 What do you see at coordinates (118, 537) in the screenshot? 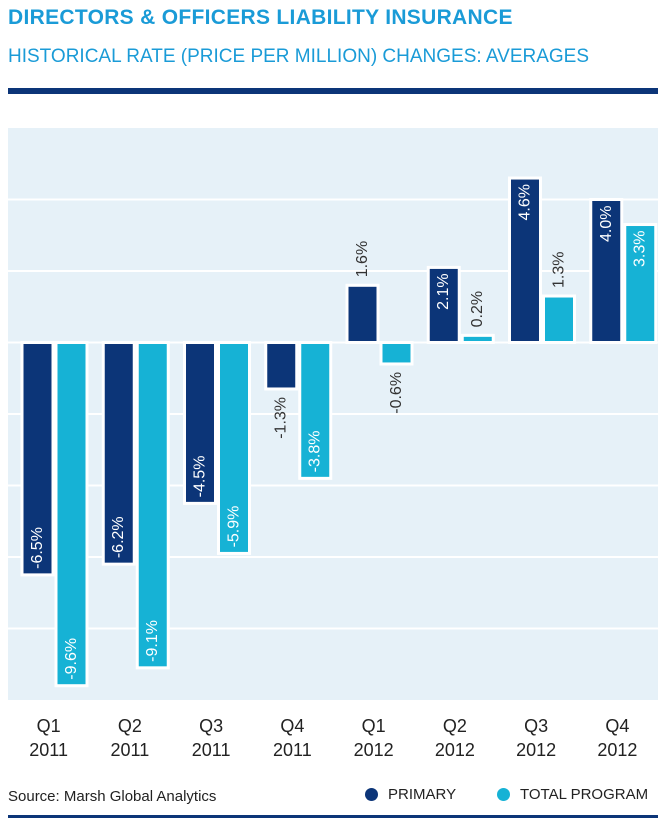
I see `data-label: -6.2%` at bounding box center [118, 537].